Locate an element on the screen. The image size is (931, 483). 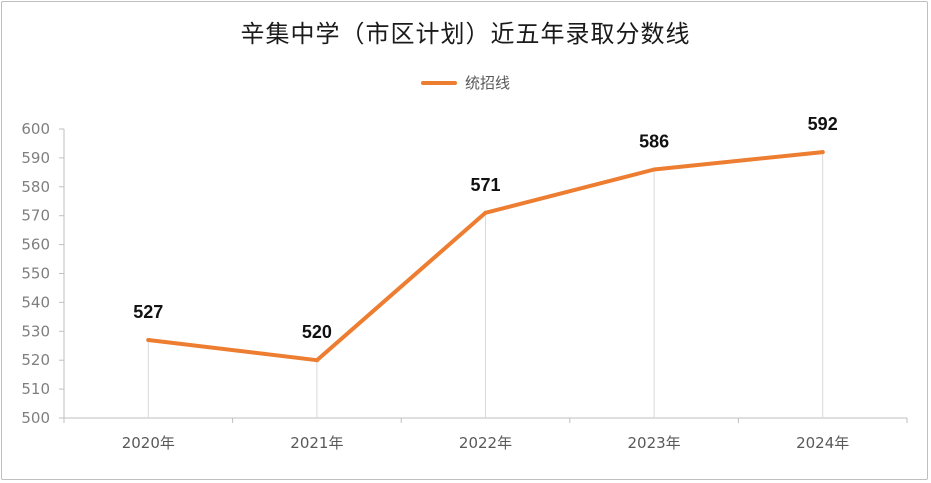
x-tick-label: 2022年 is located at coordinates (485, 443).